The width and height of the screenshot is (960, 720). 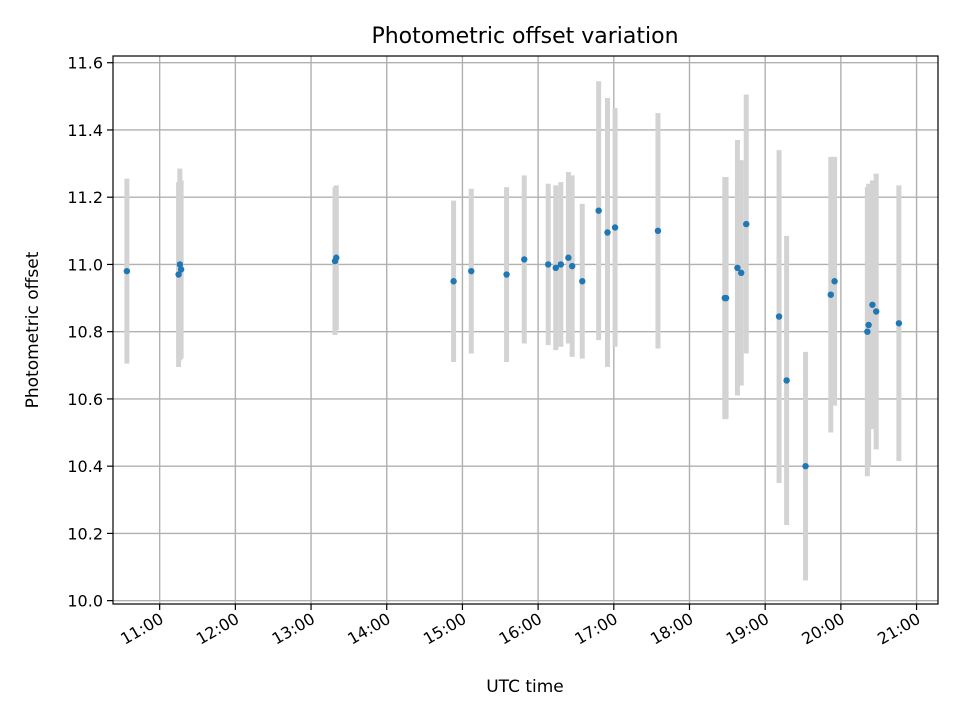 I want to click on x-tick-label: 17:00, so click(x=595, y=629).